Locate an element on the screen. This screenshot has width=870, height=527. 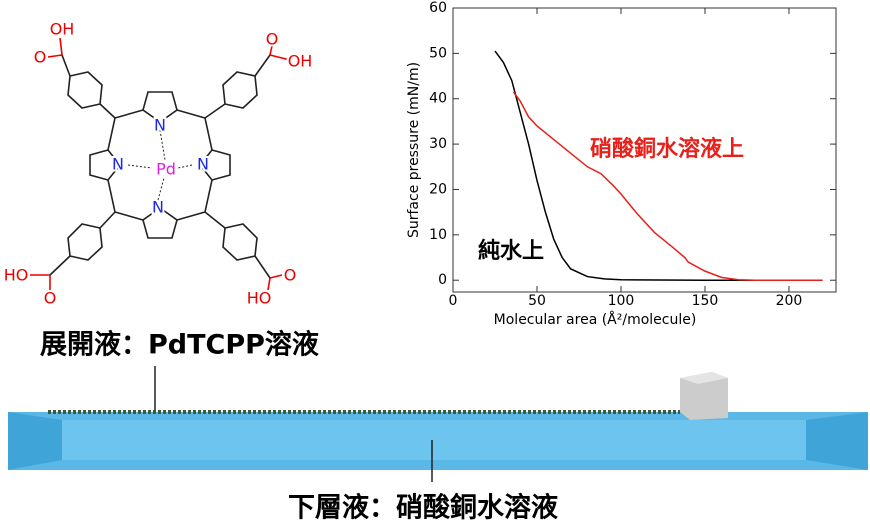
x-tick-label: 200 is located at coordinates (789, 301).